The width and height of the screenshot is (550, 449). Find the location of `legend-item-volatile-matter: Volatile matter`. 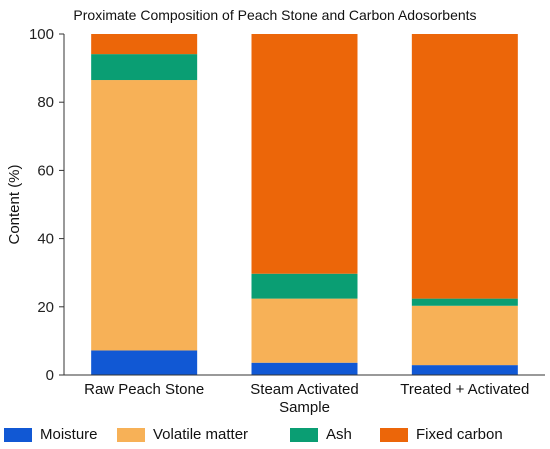

legend-item-volatile-matter: Volatile matter is located at coordinates (182, 434).